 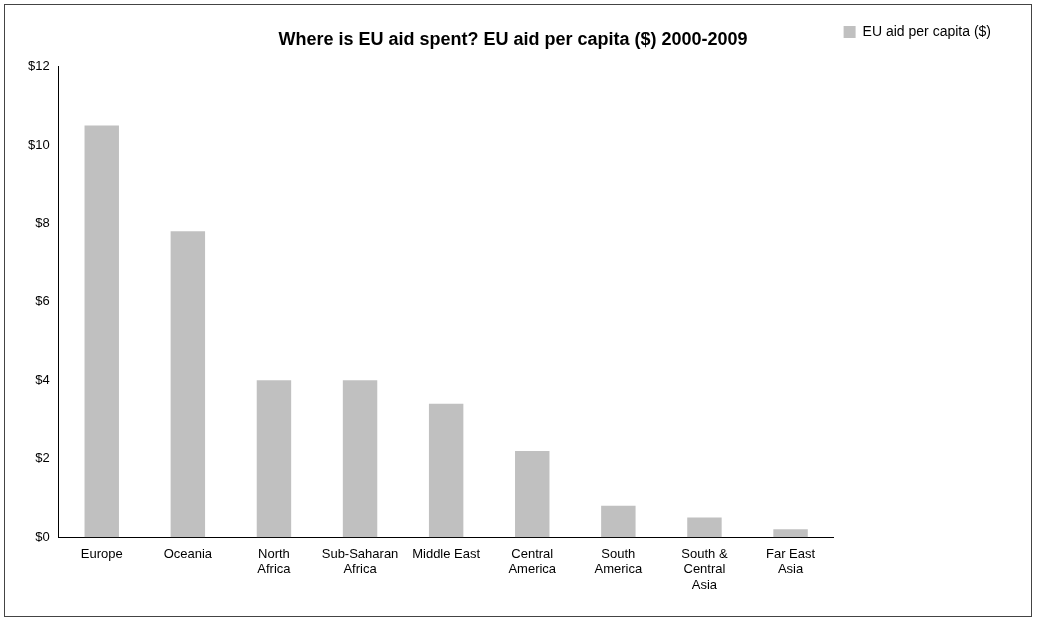 What do you see at coordinates (101, 553) in the screenshot?
I see `x-tick-label: Europe` at bounding box center [101, 553].